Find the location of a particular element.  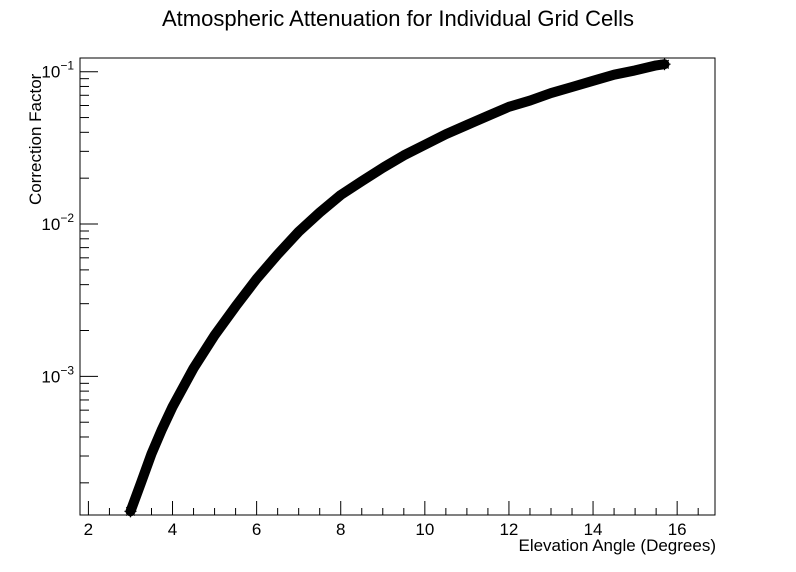

x-tick-label: 4 is located at coordinates (172, 529).